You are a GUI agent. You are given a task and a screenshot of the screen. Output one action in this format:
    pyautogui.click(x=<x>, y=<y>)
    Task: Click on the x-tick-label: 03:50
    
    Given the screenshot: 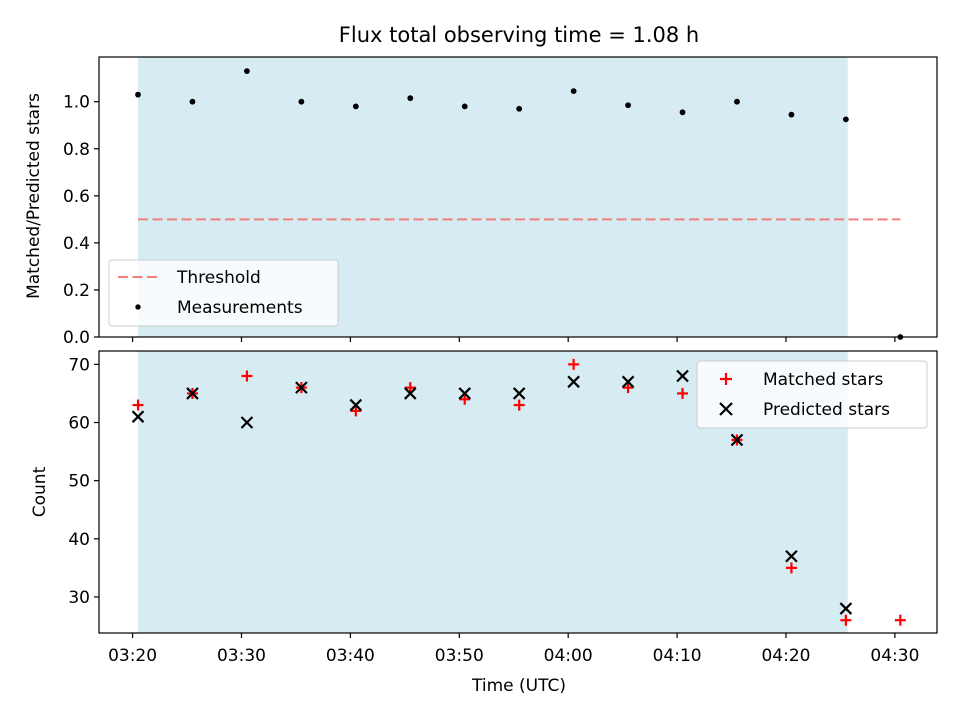 What is the action you would take?
    pyautogui.click(x=459, y=656)
    